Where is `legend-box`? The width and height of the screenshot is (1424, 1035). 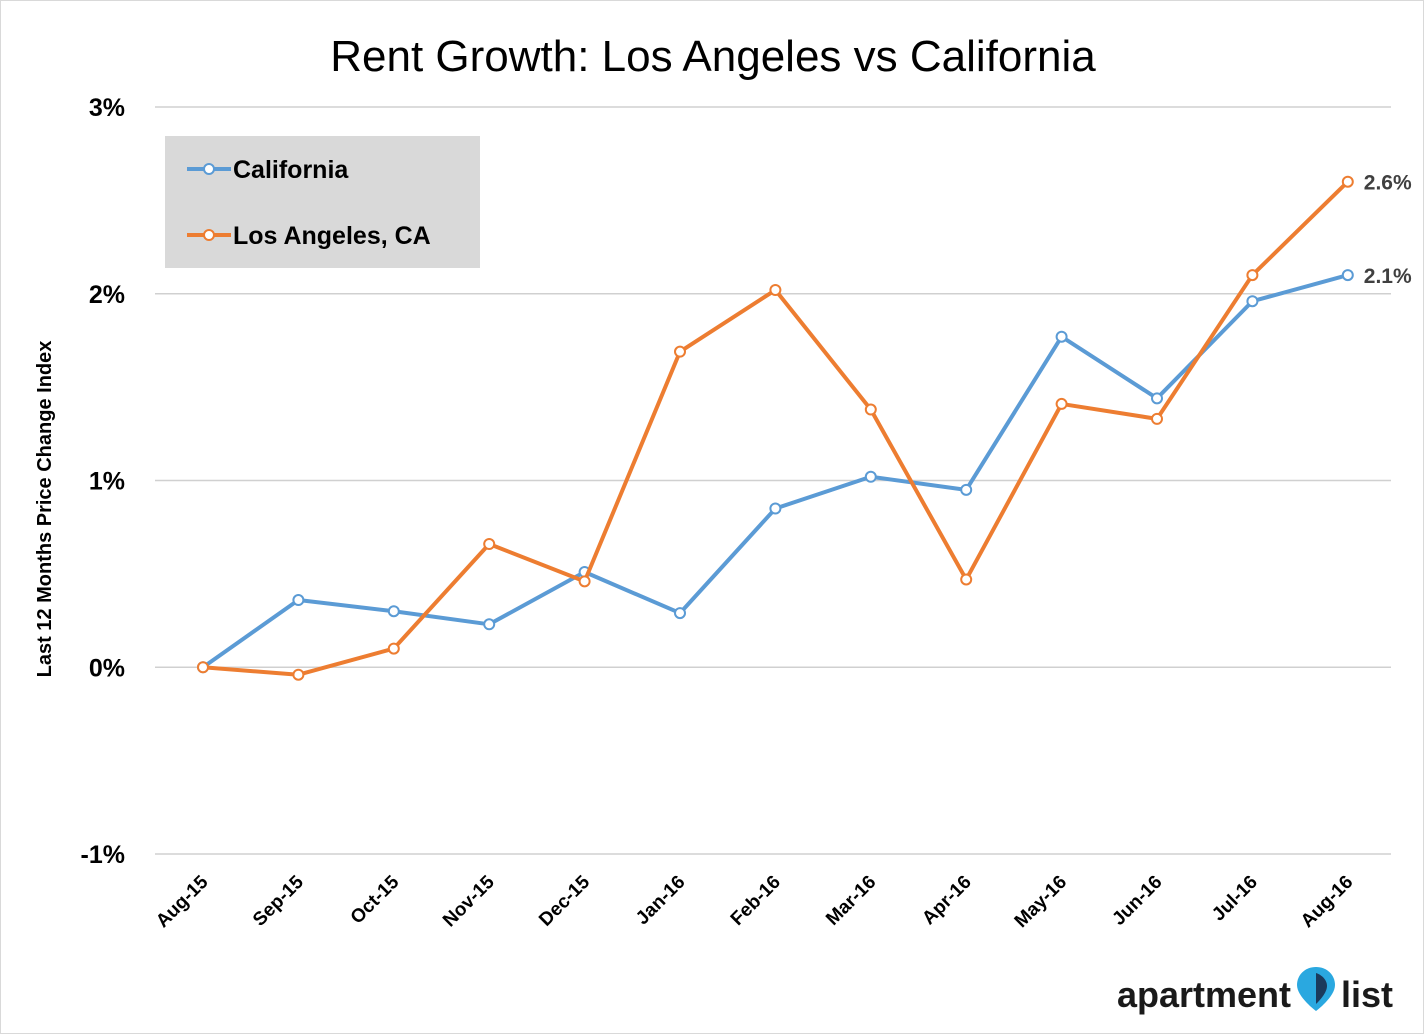 legend-box is located at coordinates (322, 202).